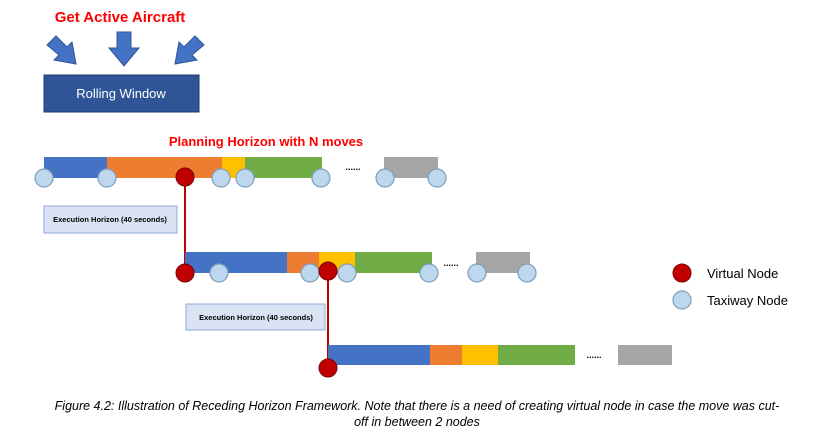  I want to click on rolling-window-box, so click(121, 93).